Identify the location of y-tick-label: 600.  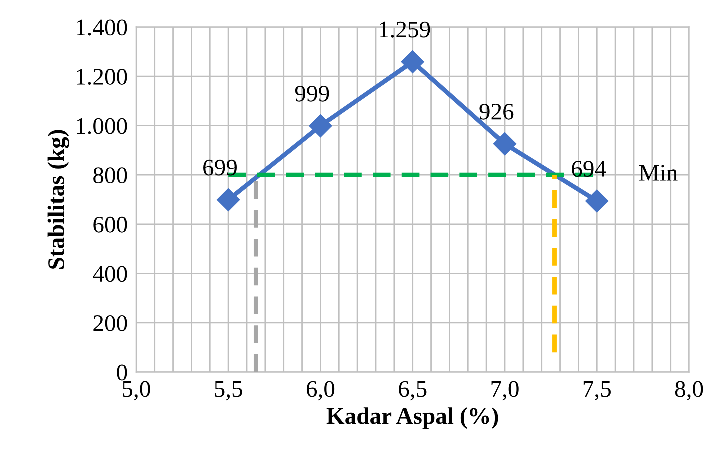
(111, 224).